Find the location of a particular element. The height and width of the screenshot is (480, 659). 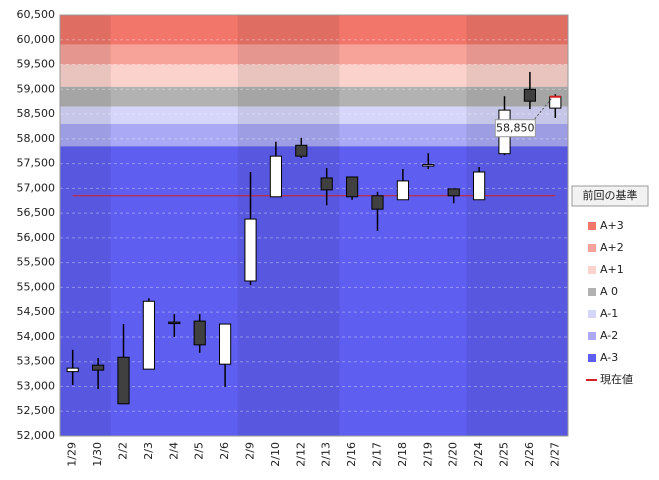

x-tick-label: 2/19 is located at coordinates (427, 454).